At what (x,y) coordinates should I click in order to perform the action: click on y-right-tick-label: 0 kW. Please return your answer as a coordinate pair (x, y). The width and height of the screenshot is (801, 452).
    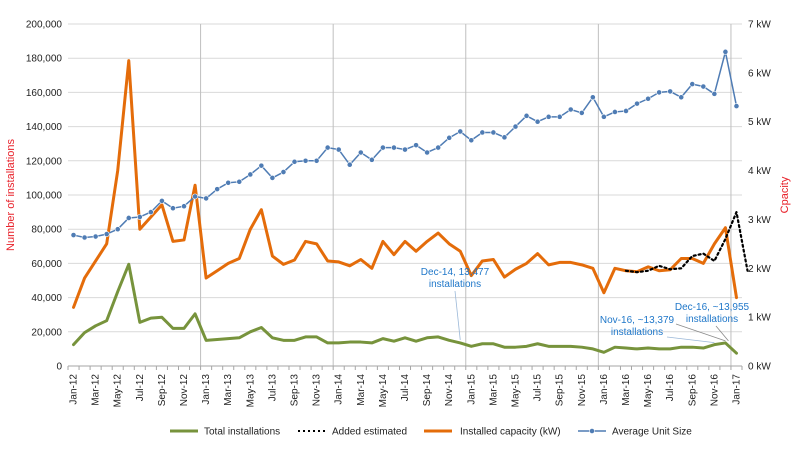
    Looking at the image, I should click on (759, 367).